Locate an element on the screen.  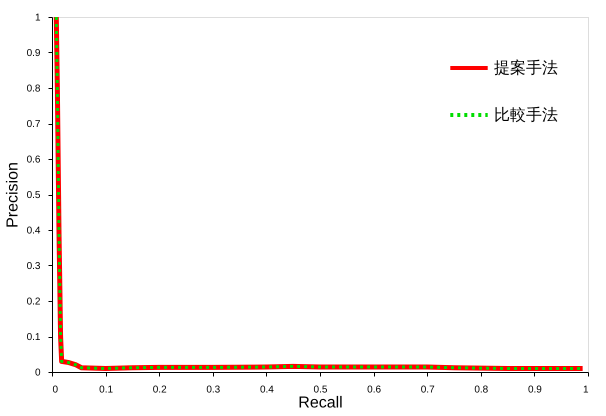
y-tick-label: 0 is located at coordinates (37, 373).